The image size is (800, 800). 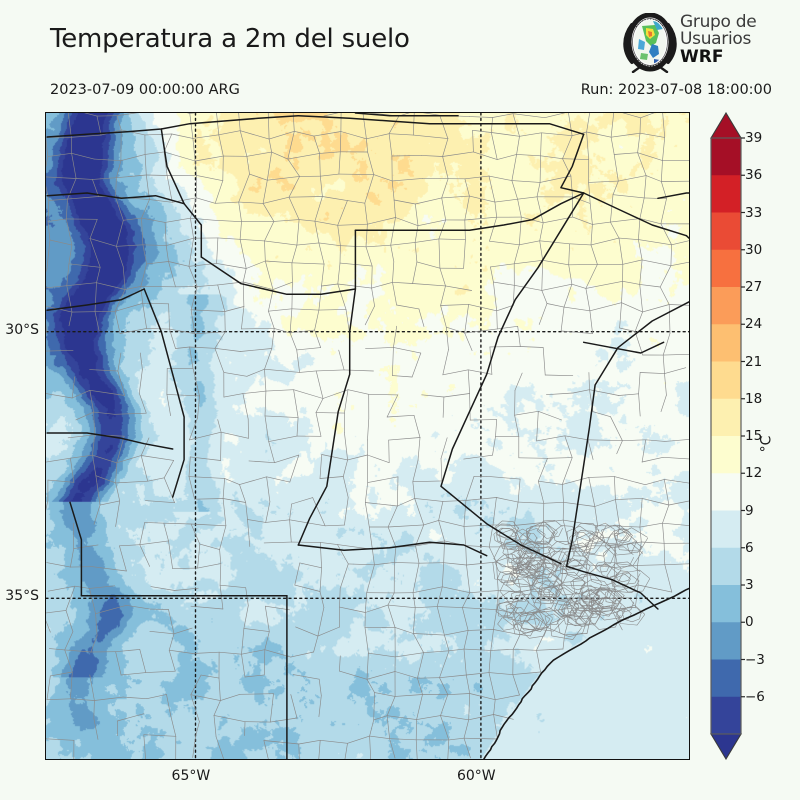 I want to click on y-axis-tick-0: 30°S, so click(x=22, y=329).